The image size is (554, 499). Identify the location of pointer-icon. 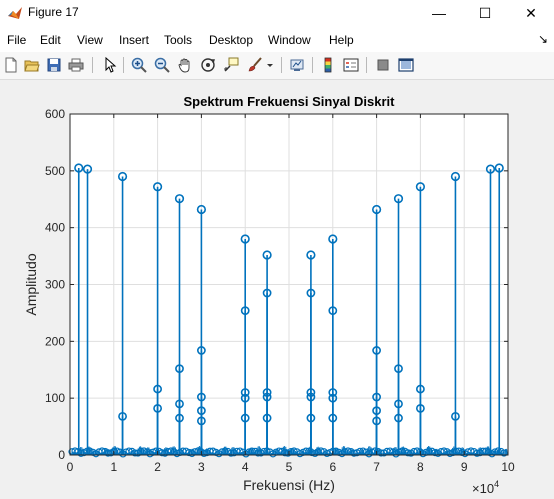
(110, 65).